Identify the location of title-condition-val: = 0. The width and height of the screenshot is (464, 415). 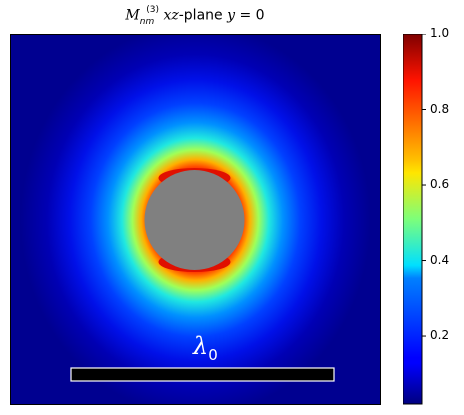
(250, 15).